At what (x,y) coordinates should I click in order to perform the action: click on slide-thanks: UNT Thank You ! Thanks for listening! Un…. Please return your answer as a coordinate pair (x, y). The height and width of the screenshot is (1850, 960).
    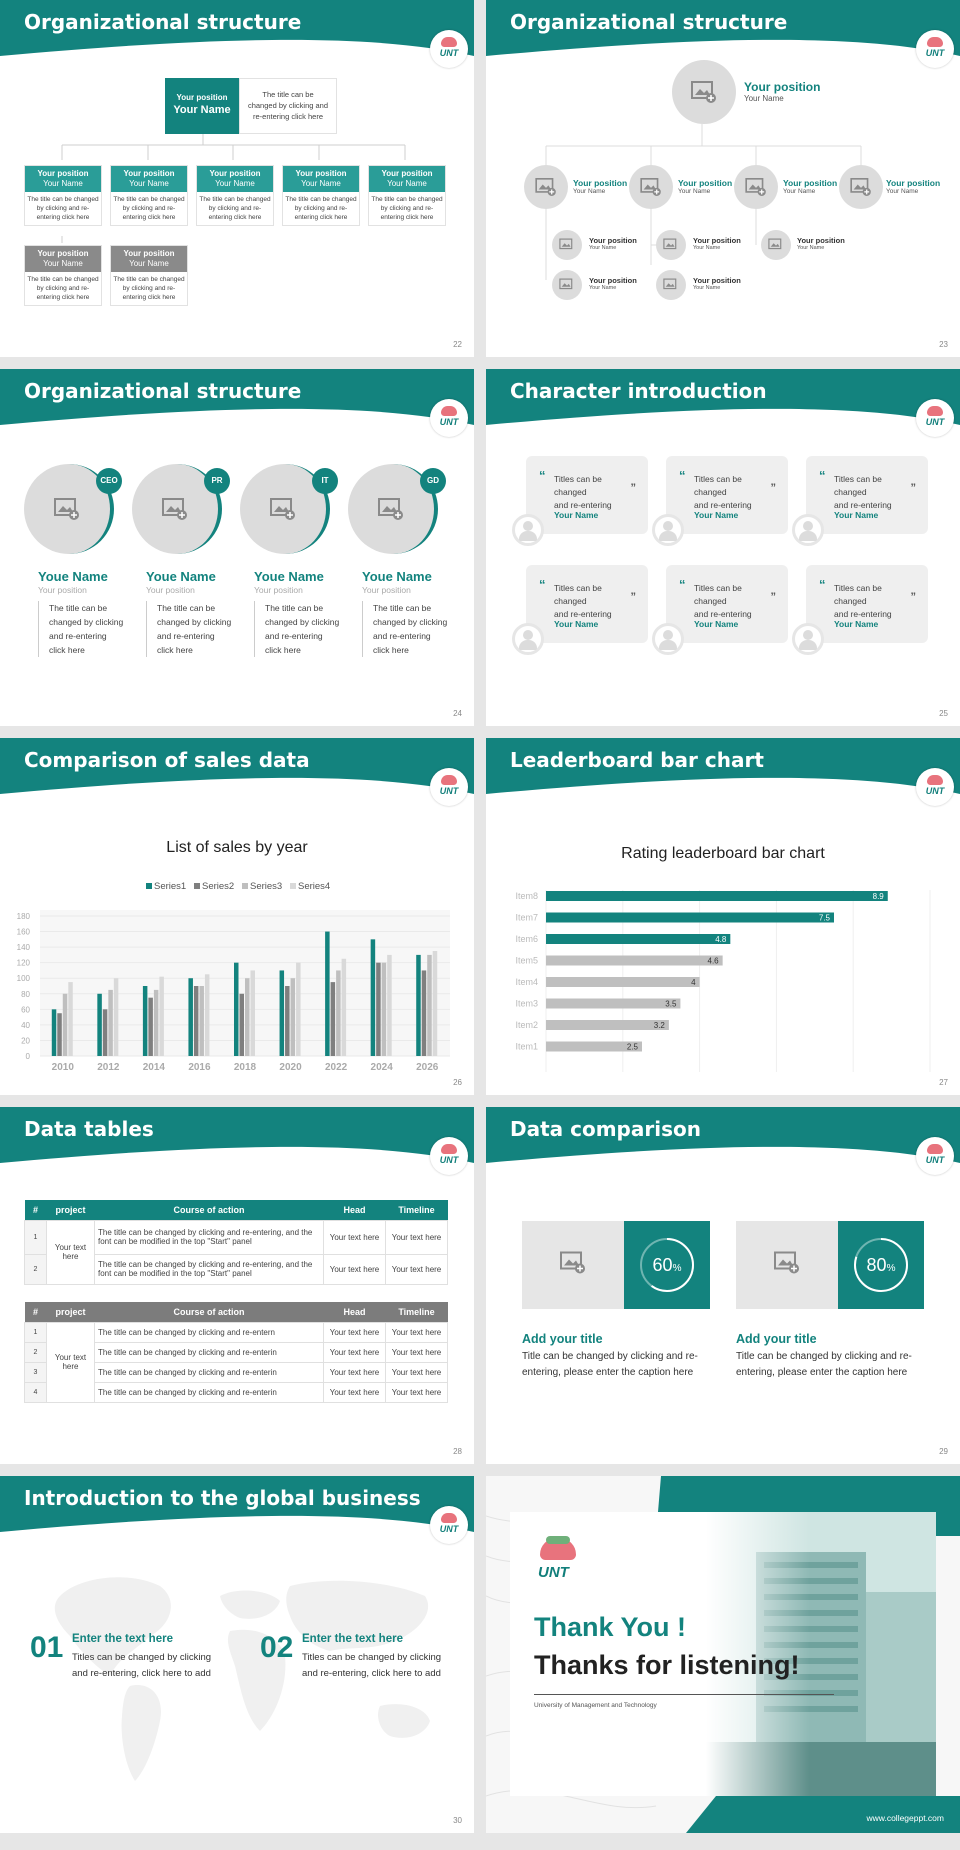
    Looking at the image, I should click on (723, 1654).